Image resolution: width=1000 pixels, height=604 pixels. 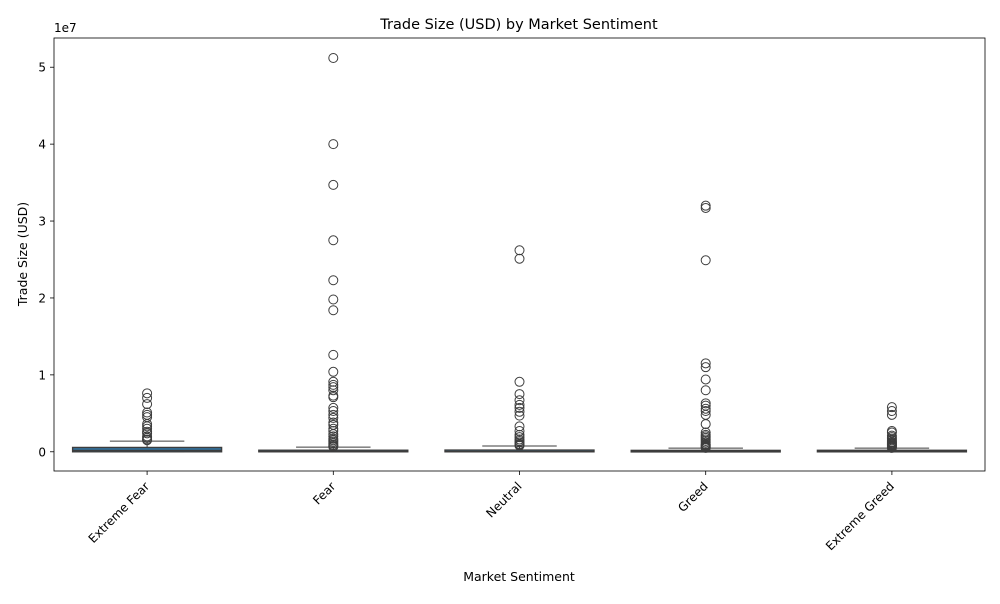 What do you see at coordinates (119, 512) in the screenshot?
I see `x-tick-label: Extreme Fear` at bounding box center [119, 512].